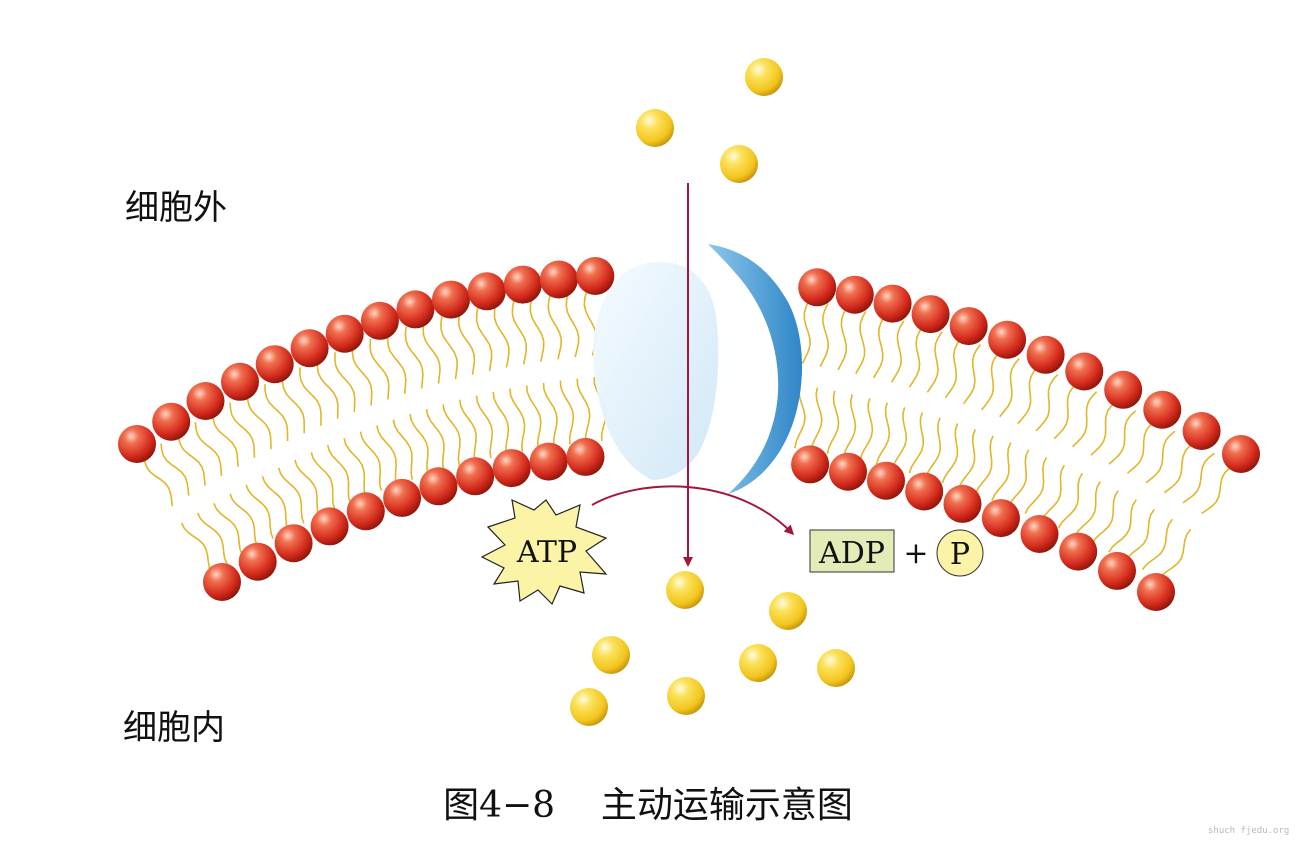 The width and height of the screenshot is (1296, 842). I want to click on adp-box, so click(852, 551).